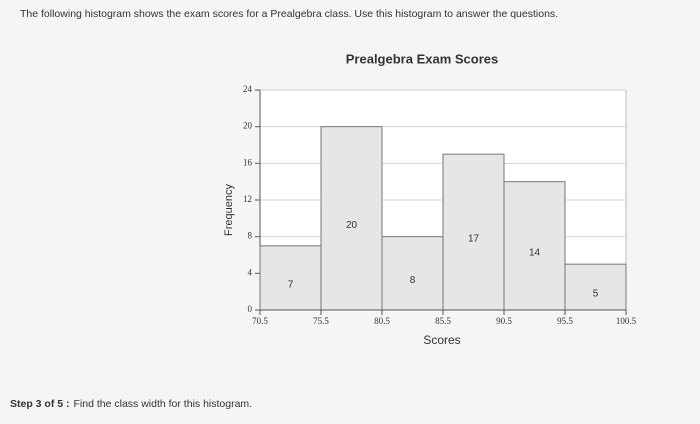 The height and width of the screenshot is (424, 700). I want to click on bar-value-label: 5, so click(596, 294).